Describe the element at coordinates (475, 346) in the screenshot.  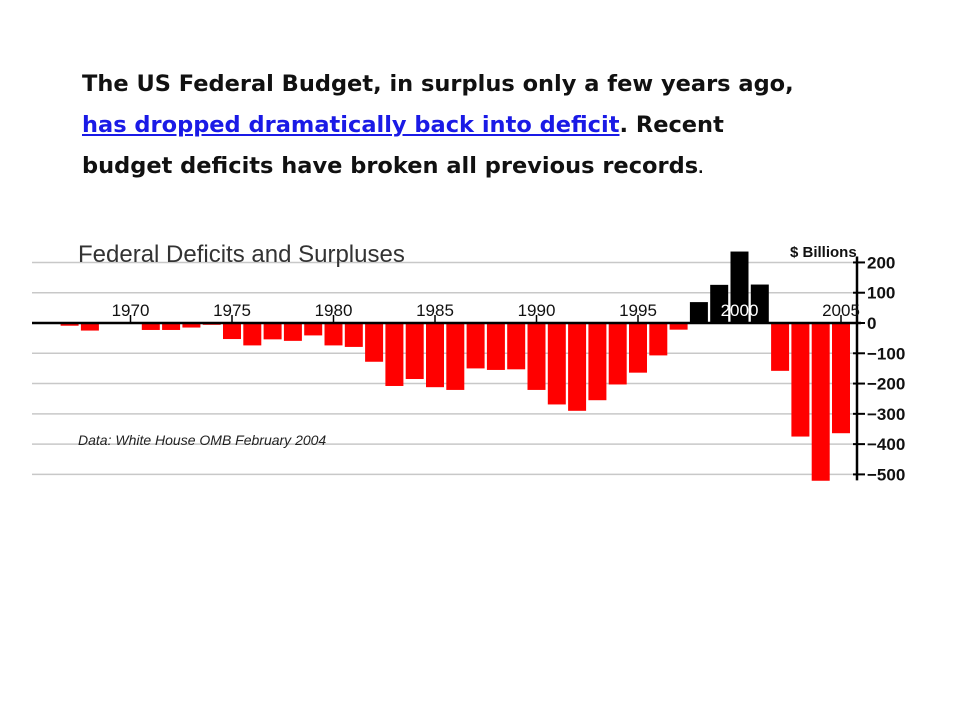
I see `bar-1987` at that location.